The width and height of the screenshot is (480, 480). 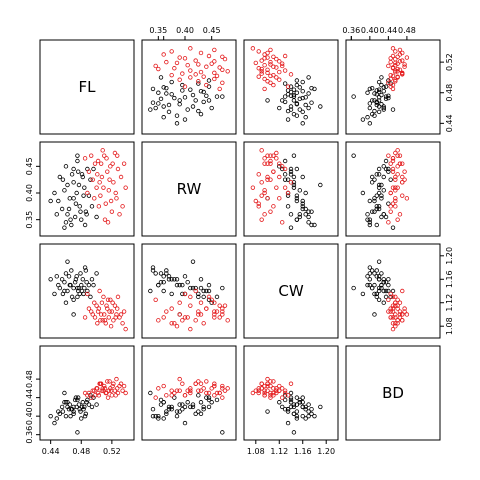 I want to click on point-s0-4-RW-vs-BD, so click(x=381, y=198).